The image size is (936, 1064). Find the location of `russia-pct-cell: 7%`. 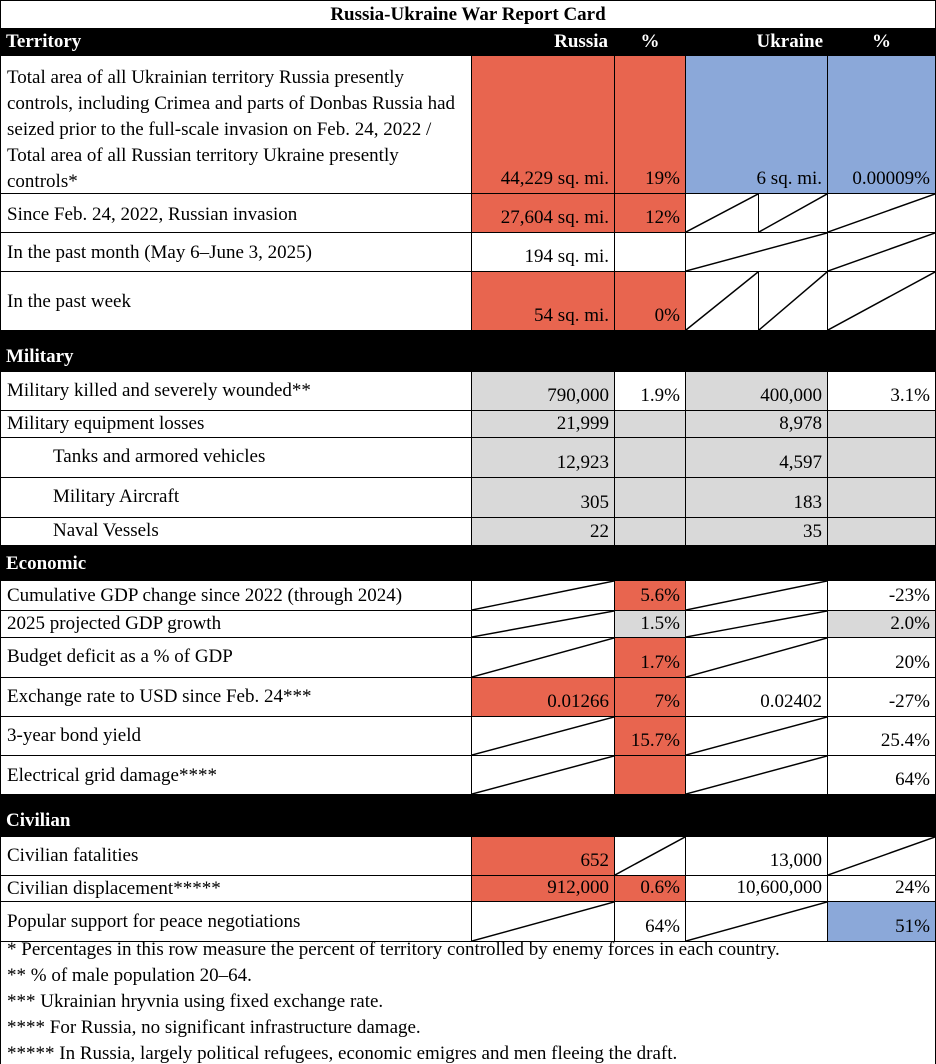

russia-pct-cell: 7% is located at coordinates (650, 697).